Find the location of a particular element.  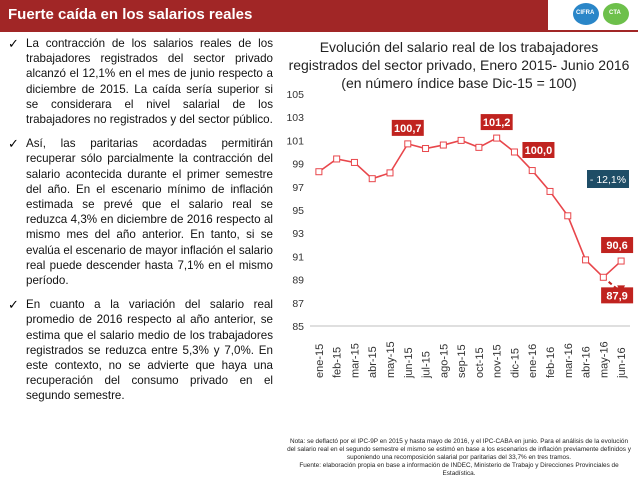

x-tick-label: feb-15 is located at coordinates (338, 362).